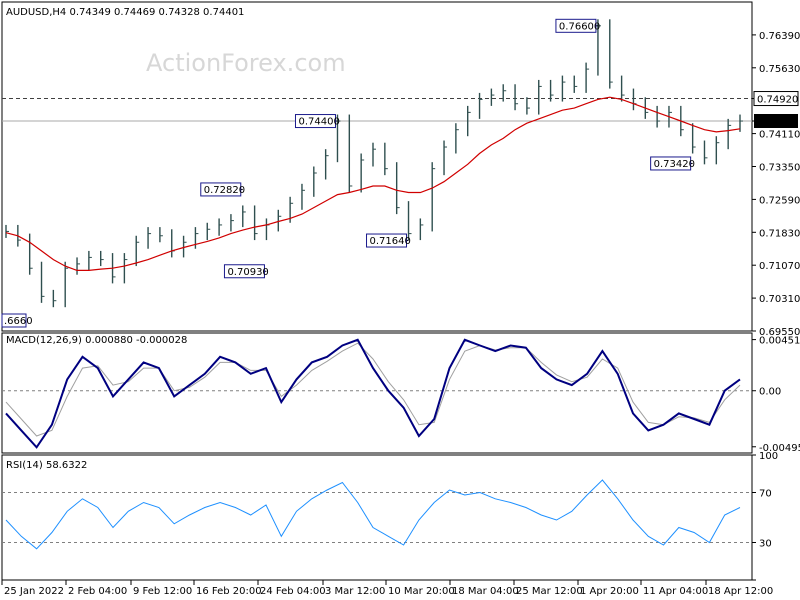 The height and width of the screenshot is (600, 800). I want to click on y-tick-label: 0.69550, so click(779, 332).